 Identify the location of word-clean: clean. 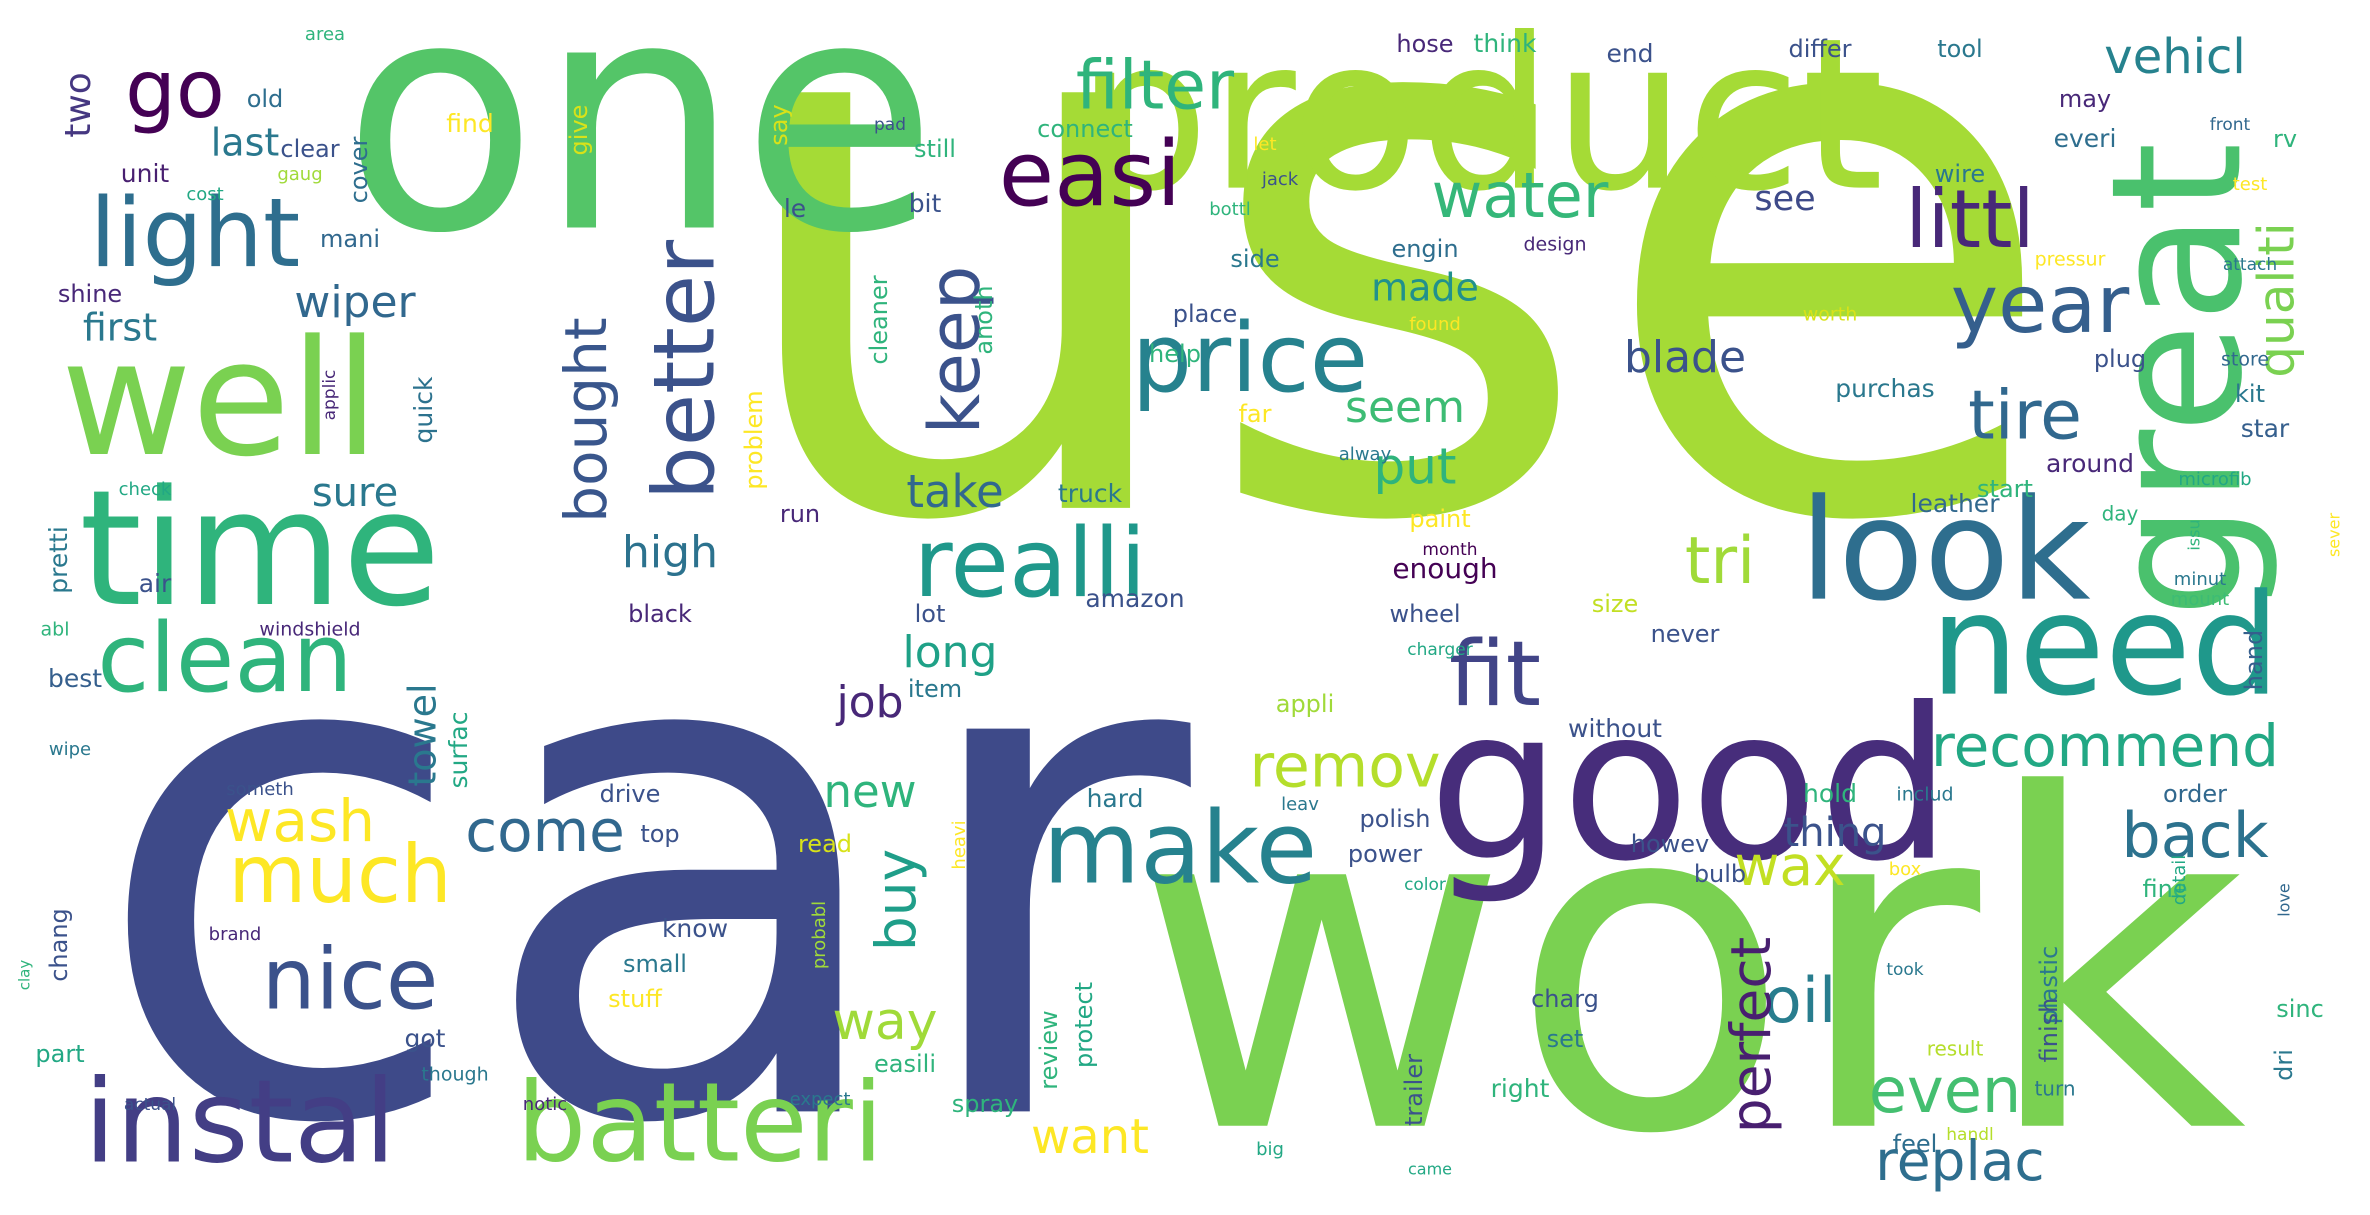
(225, 659).